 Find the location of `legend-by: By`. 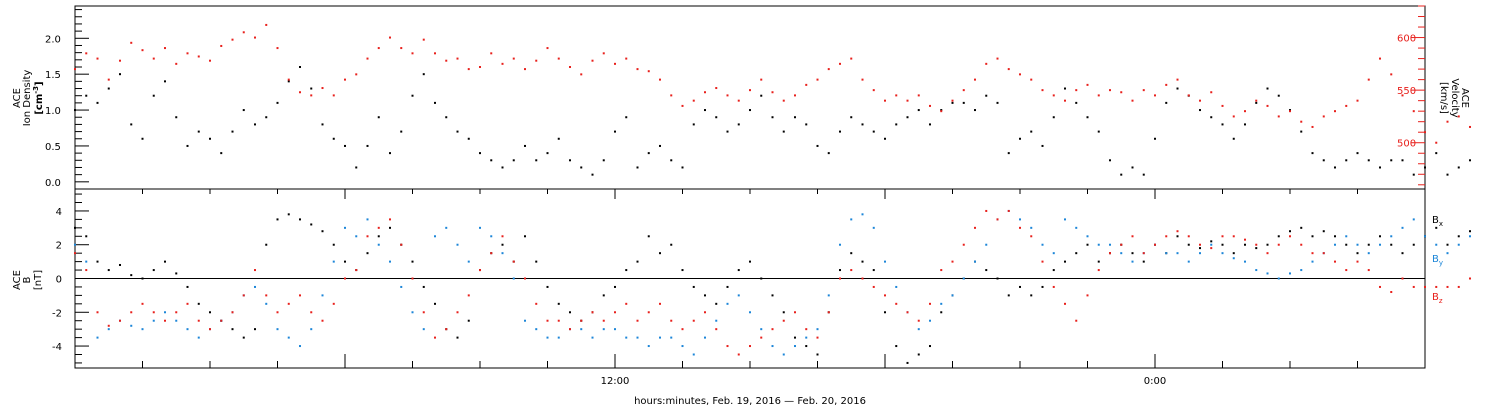

legend-by: By is located at coordinates (1437, 260).